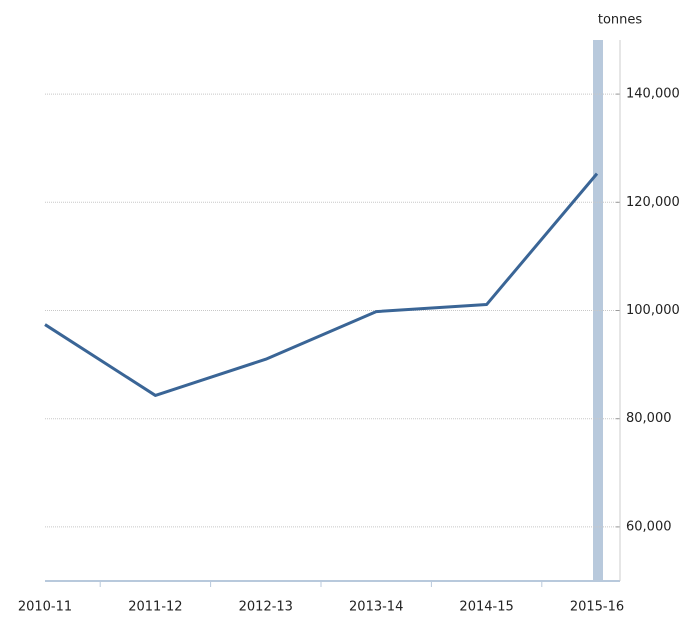  Describe the element at coordinates (486, 607) in the screenshot. I see `x-tick-label: 2014-15` at that location.